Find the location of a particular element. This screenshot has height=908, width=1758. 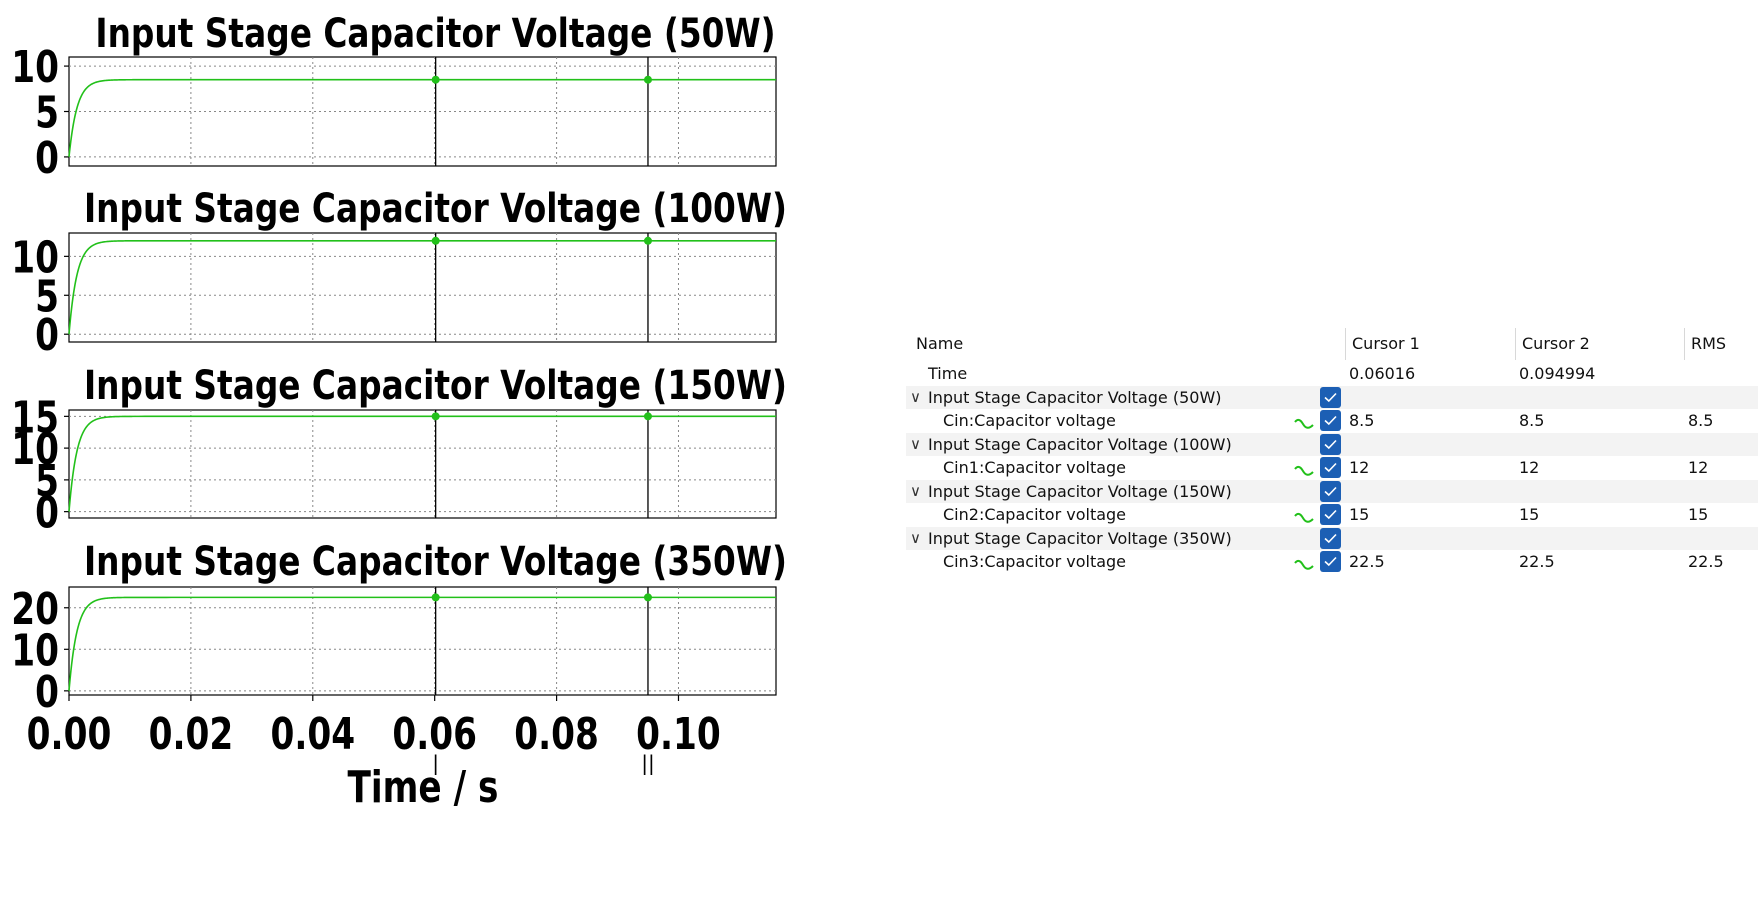

table-header-row: Name Cursor 1 Cursor 2 RMS is located at coordinates (1332, 344).